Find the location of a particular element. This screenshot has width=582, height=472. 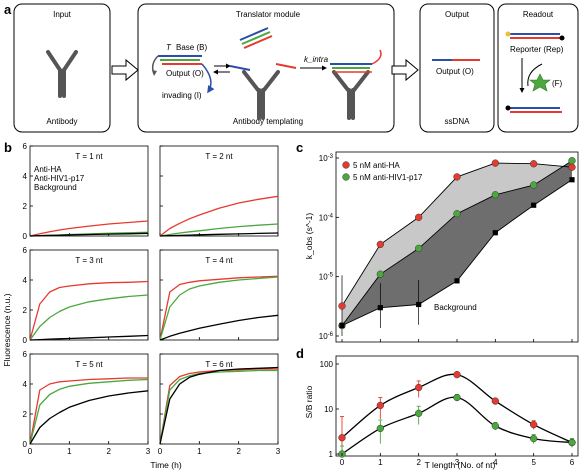

c-shade-ha is located at coordinates (457, 243).